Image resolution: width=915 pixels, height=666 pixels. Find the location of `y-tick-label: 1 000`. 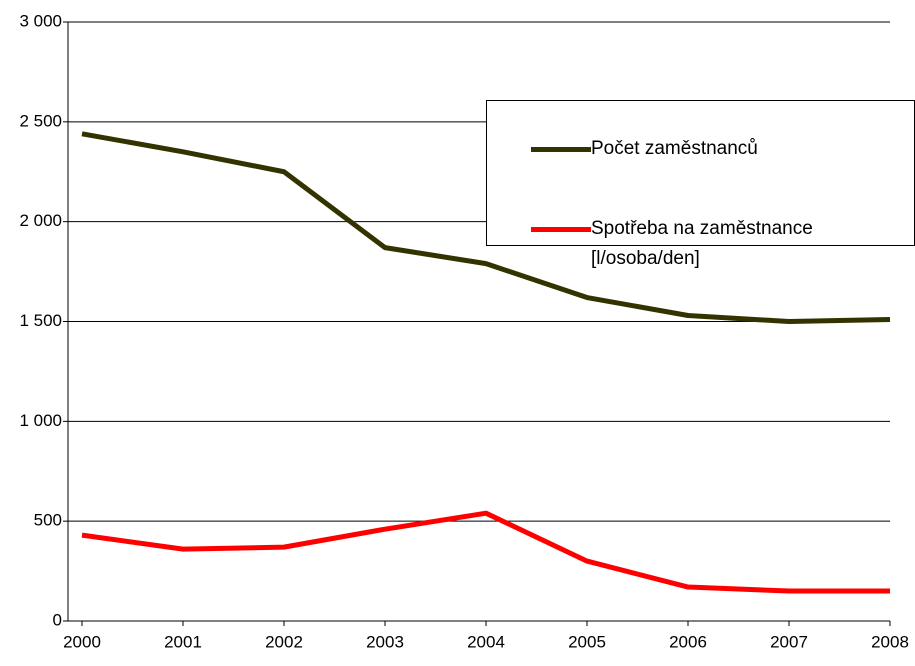

y-tick-label: 1 000 is located at coordinates (40, 420).